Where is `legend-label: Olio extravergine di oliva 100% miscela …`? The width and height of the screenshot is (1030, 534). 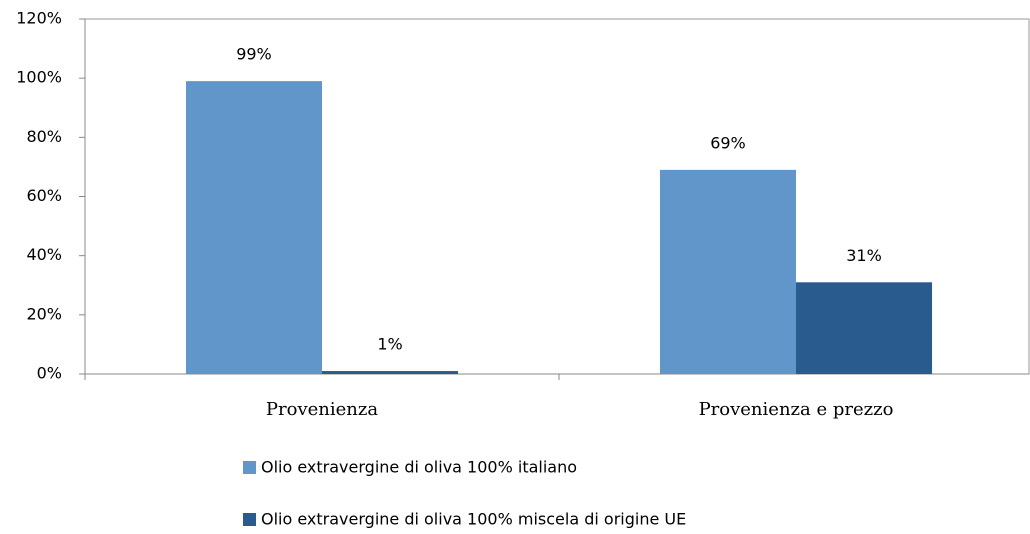
legend-label: Olio extravergine di oliva 100% miscela … is located at coordinates (473, 519).